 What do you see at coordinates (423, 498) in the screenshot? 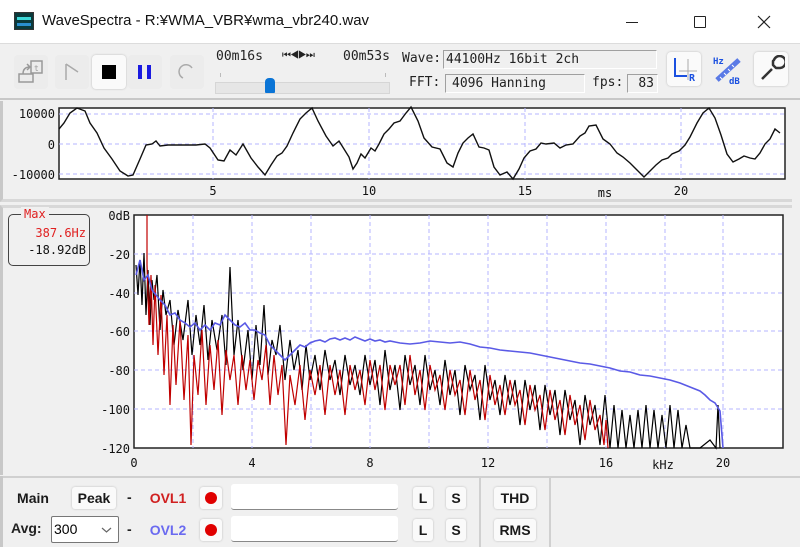
I see `ovl1-load-button: L` at bounding box center [423, 498].